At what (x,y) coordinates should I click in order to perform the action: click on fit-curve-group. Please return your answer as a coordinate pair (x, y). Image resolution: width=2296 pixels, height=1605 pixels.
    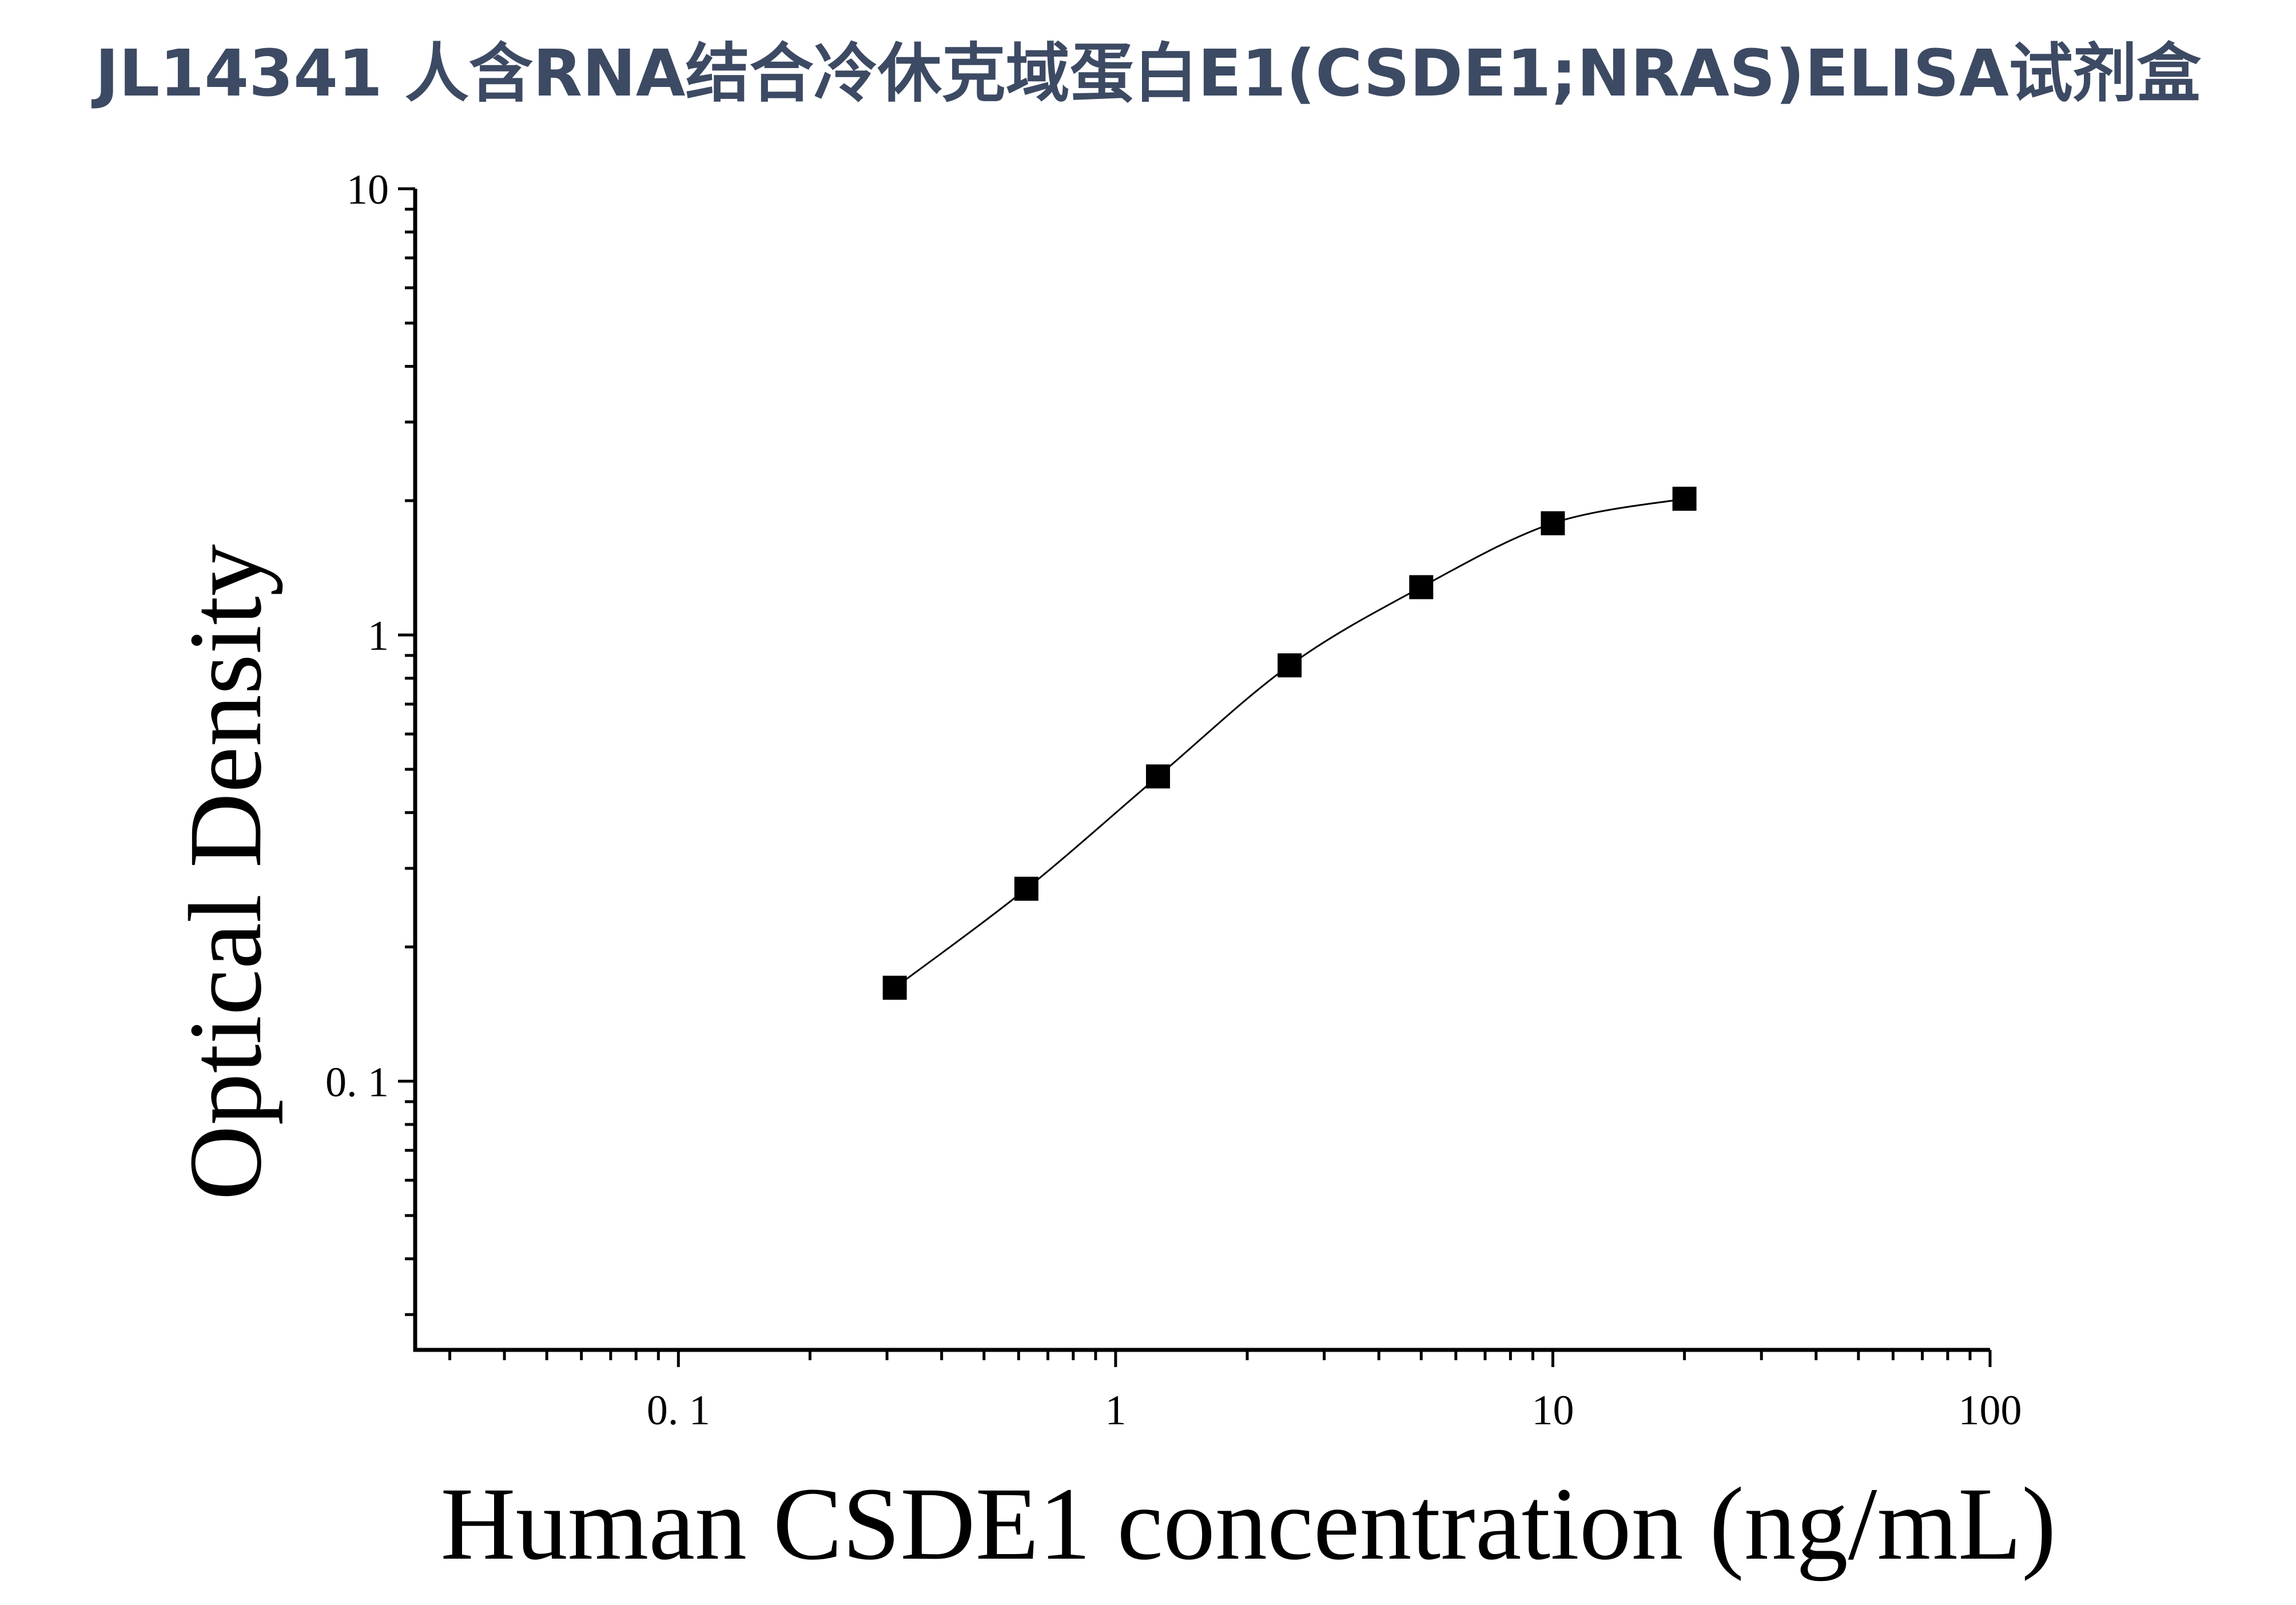
    Looking at the image, I should click on (1290, 743).